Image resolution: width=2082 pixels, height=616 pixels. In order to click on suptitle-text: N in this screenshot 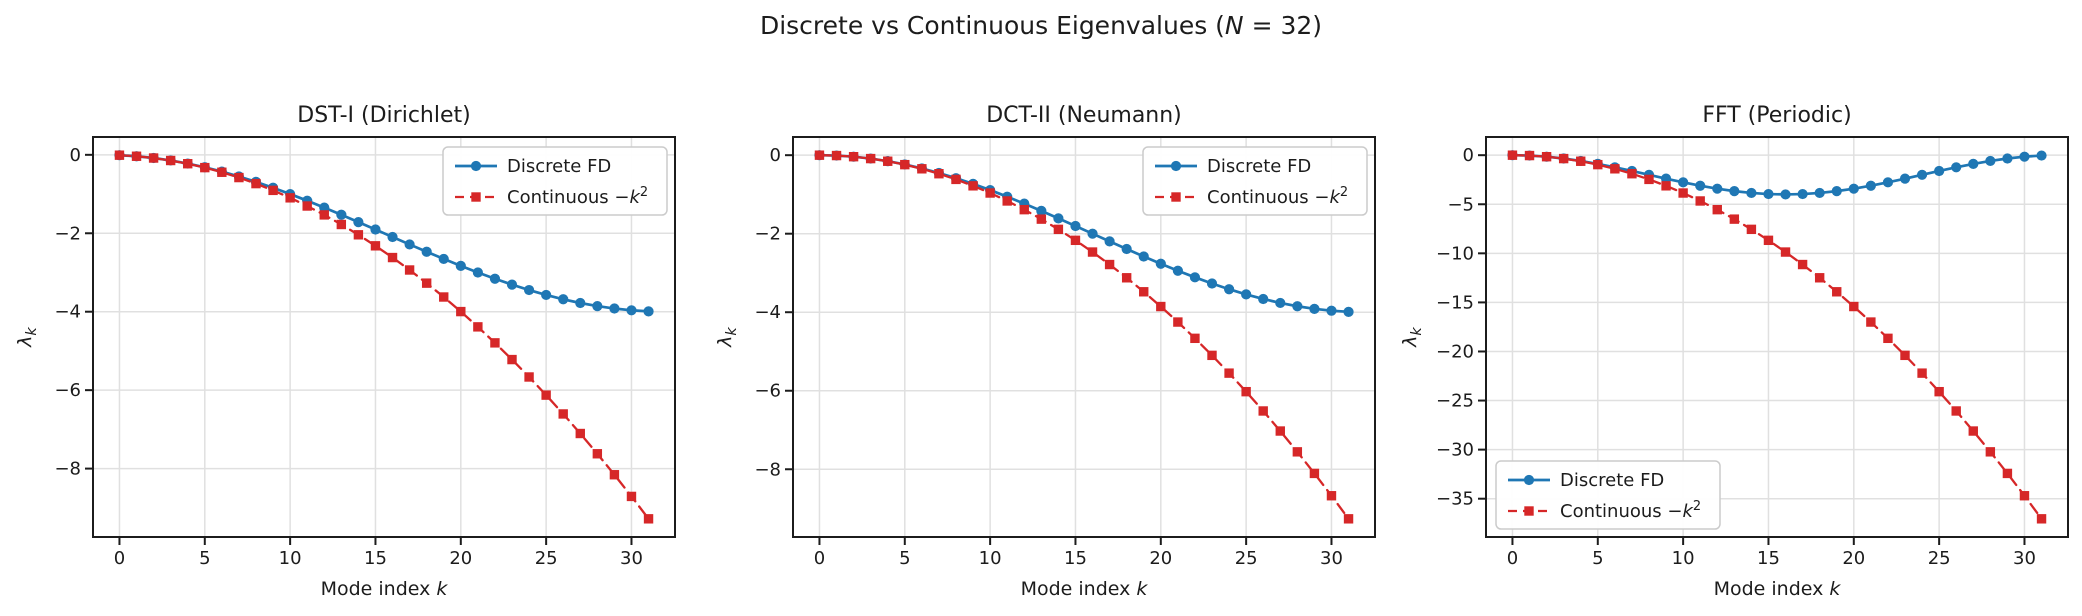, I will do `click(1234, 25)`.